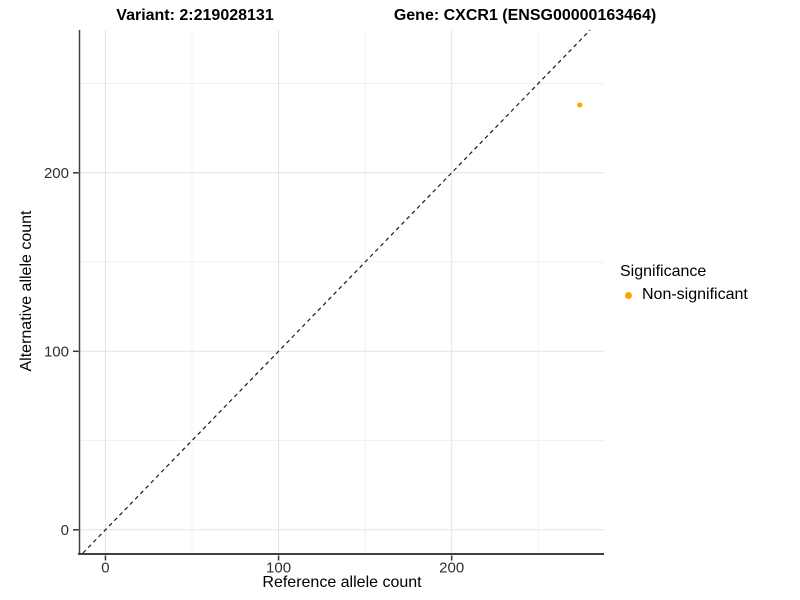  I want to click on x-axis-title: Reference allele count, so click(342, 582).